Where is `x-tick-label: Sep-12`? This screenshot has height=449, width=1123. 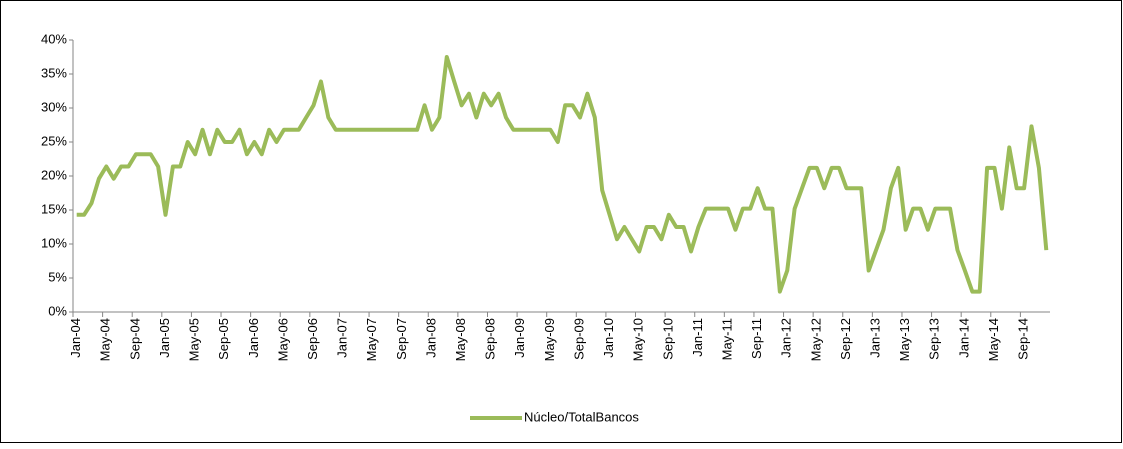
x-tick-label: Sep-12 is located at coordinates (845, 339).